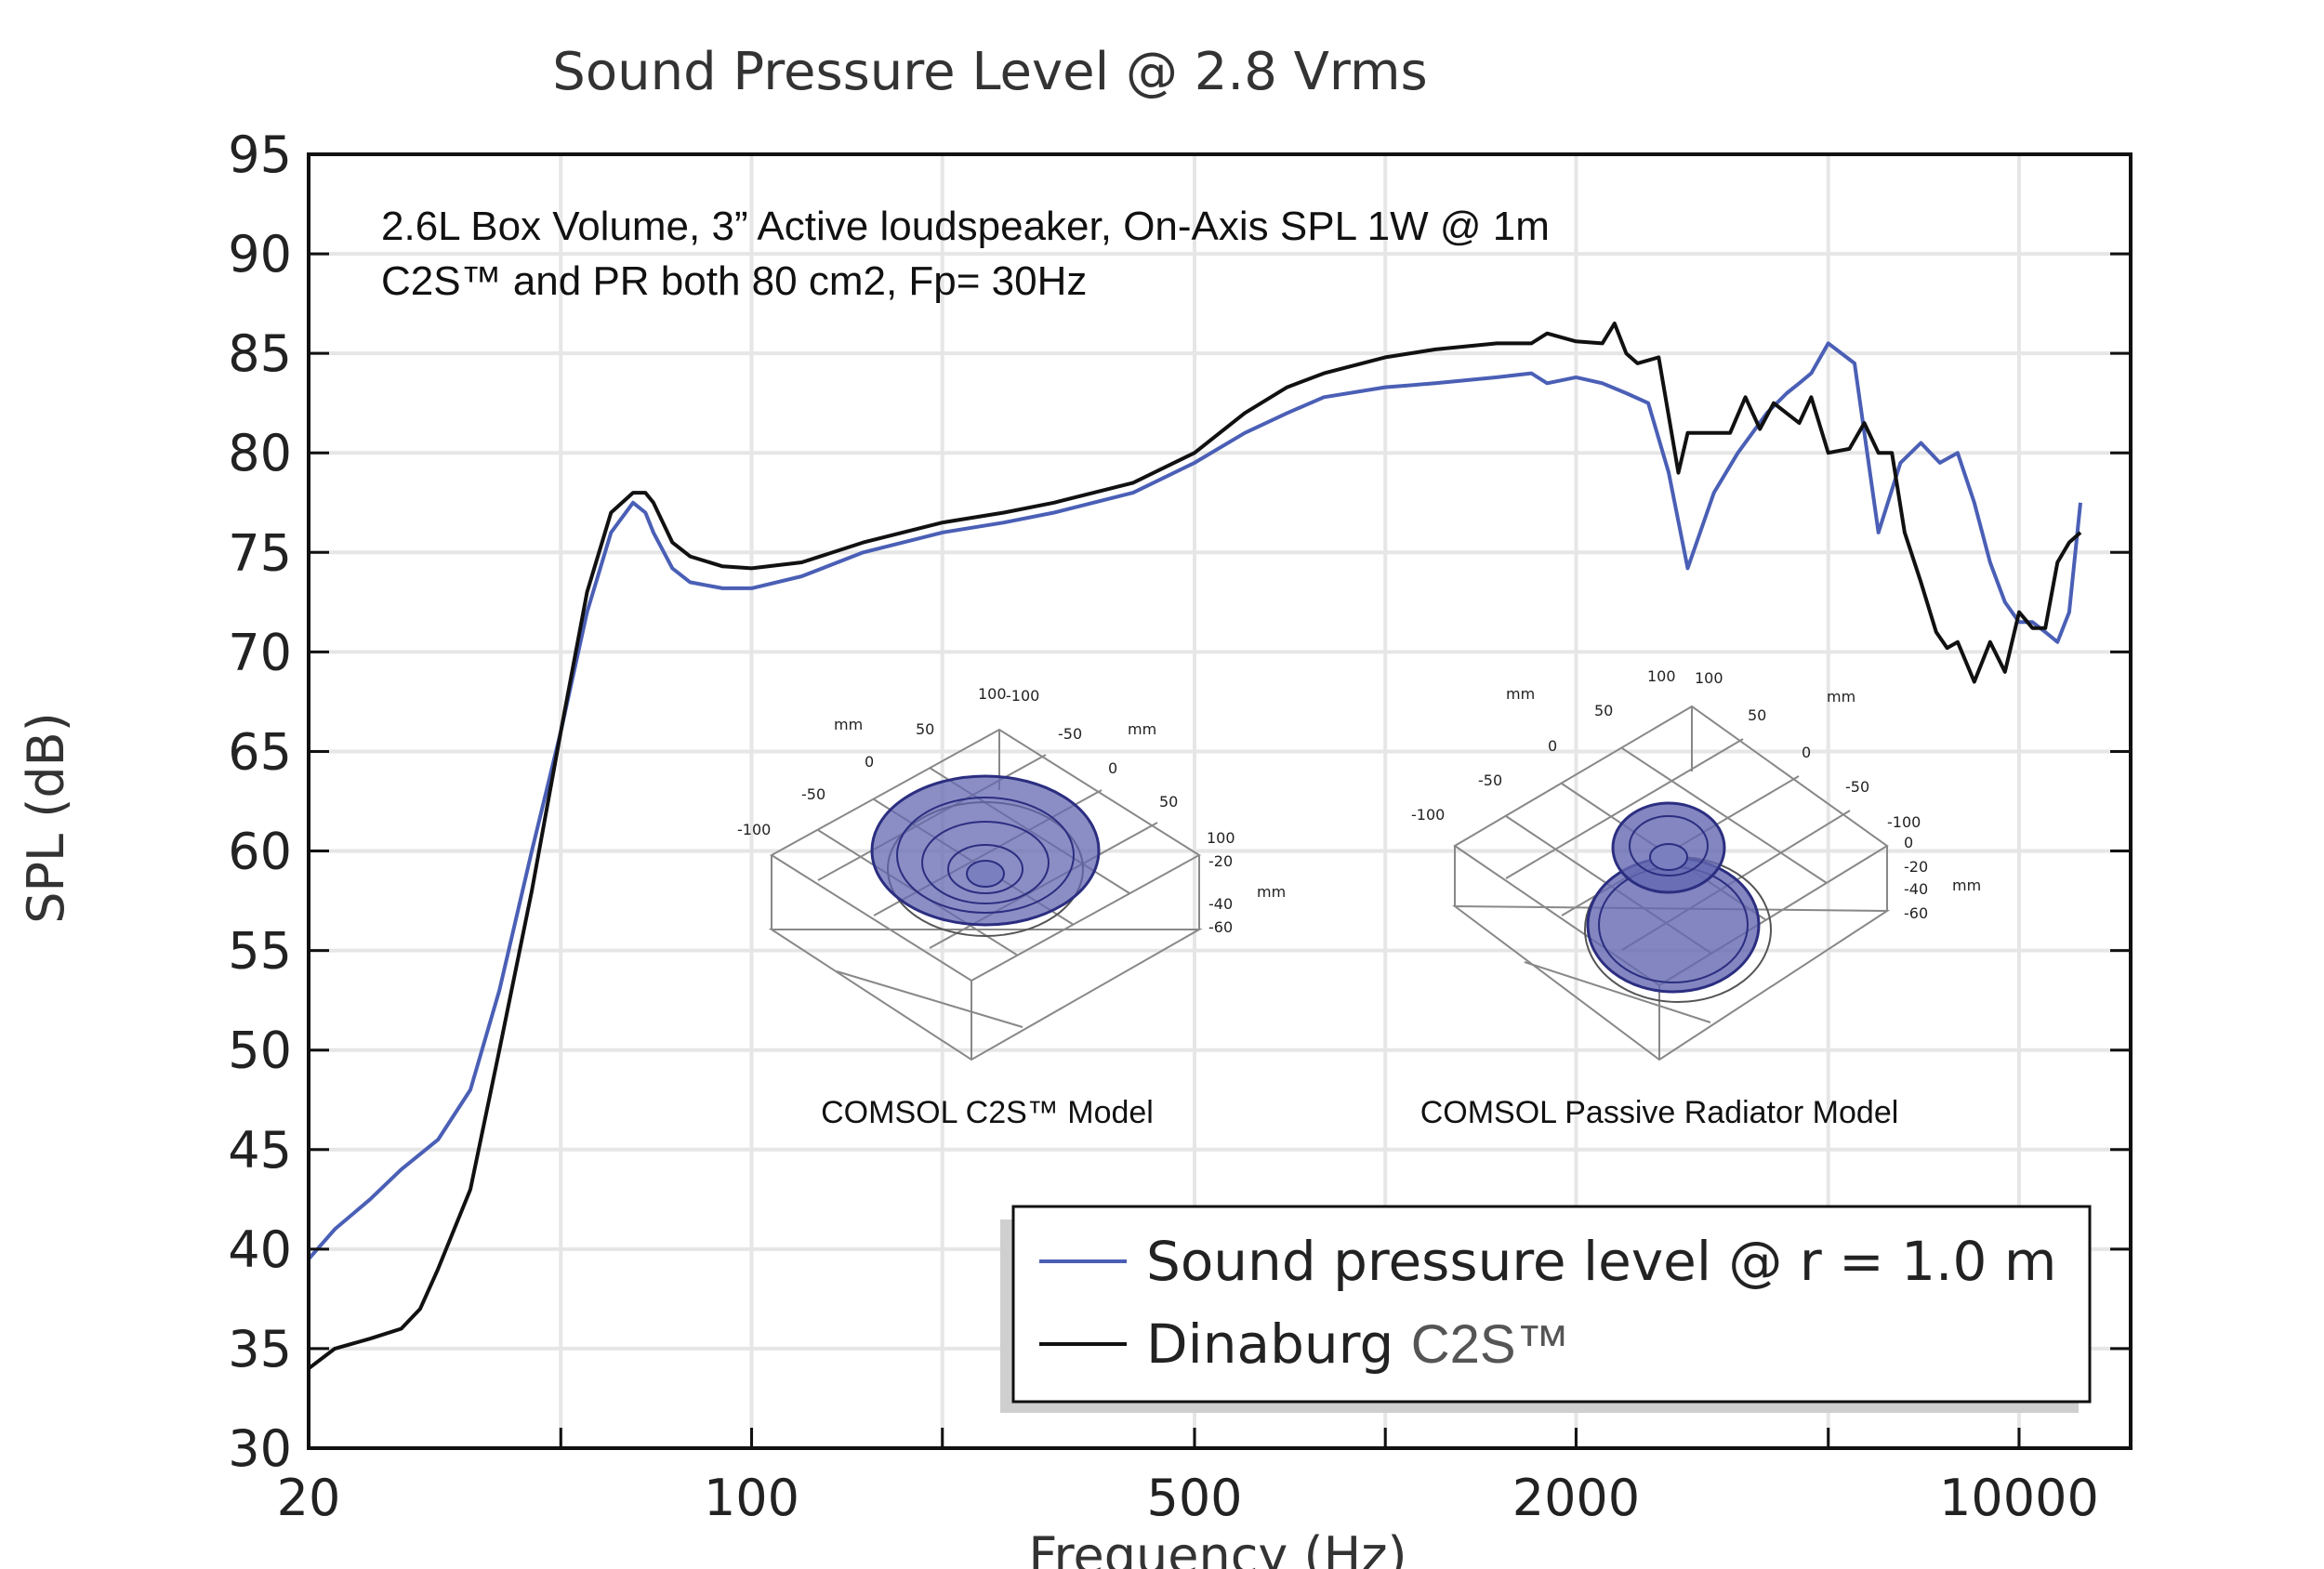 The image size is (2324, 1569). What do you see at coordinates (1220, 927) in the screenshot?
I see `c2s-tick-z2: -60` at bounding box center [1220, 927].